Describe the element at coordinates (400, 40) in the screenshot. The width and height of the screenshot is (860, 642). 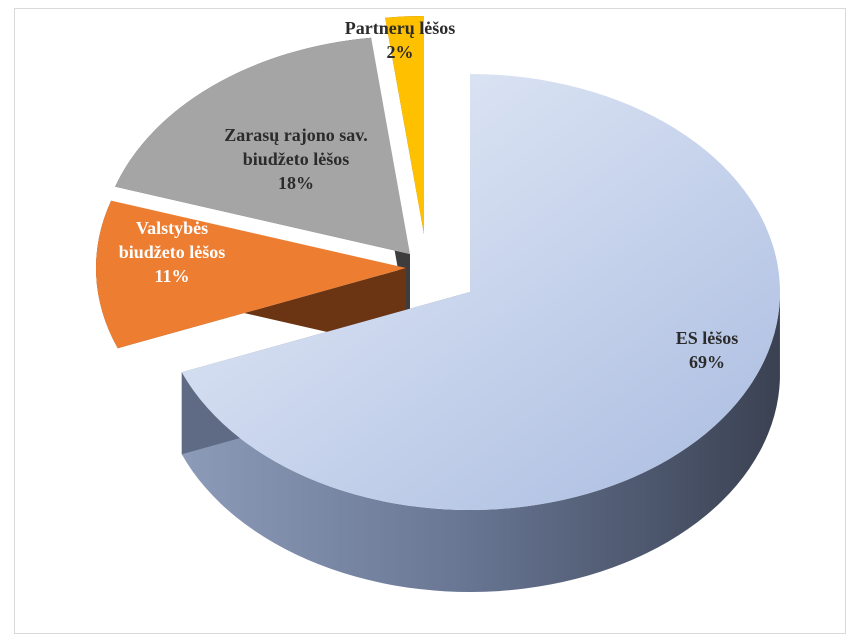
I see `data-label-partneru-lesos: Partnerų lėšos 2%` at that location.